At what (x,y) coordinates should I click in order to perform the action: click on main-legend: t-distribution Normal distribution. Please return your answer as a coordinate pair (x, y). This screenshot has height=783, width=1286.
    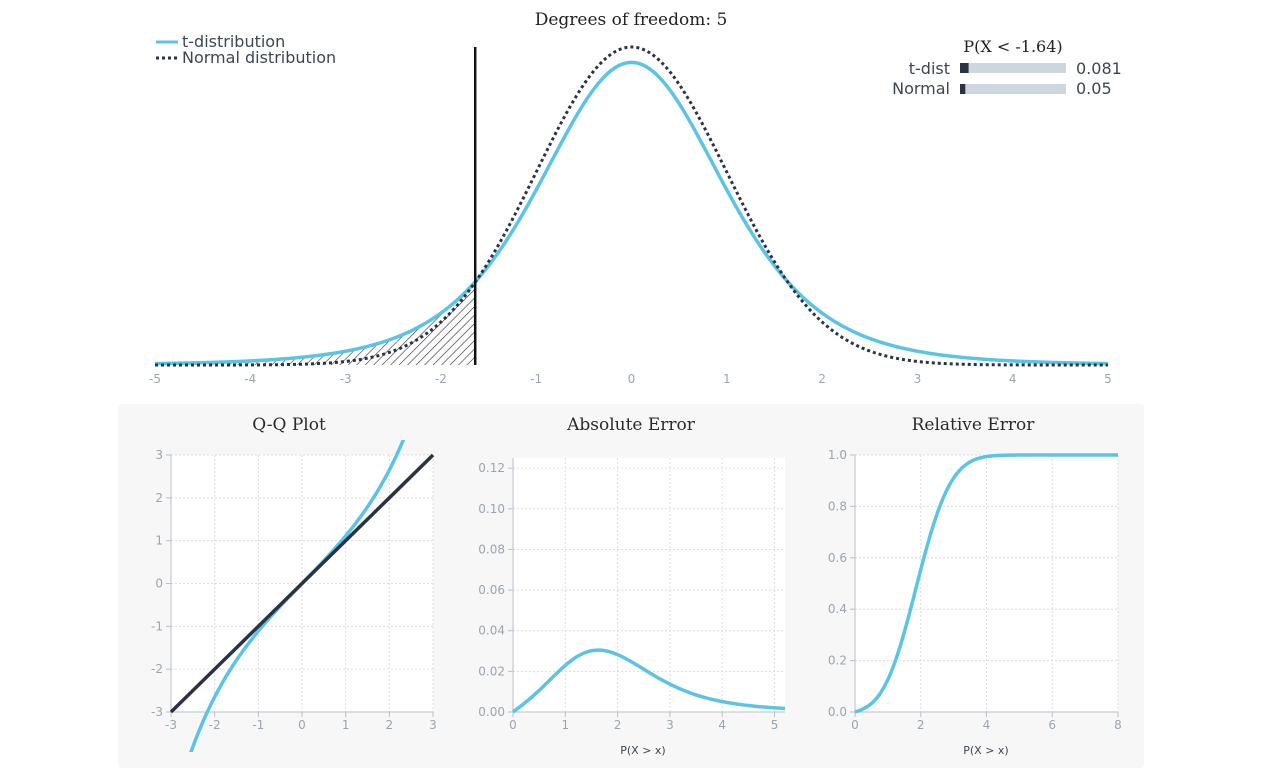
    Looking at the image, I should click on (246, 49).